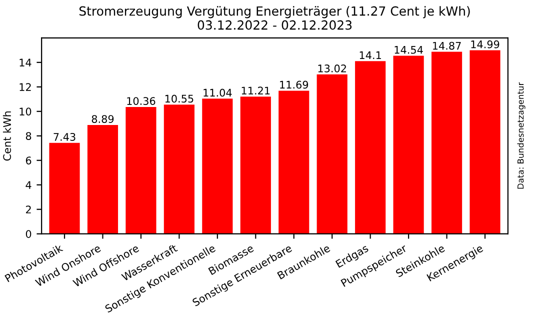 This screenshot has height=316, width=533. Describe the element at coordinates (25, 87) in the screenshot. I see `y-tick-label: 12` at that location.